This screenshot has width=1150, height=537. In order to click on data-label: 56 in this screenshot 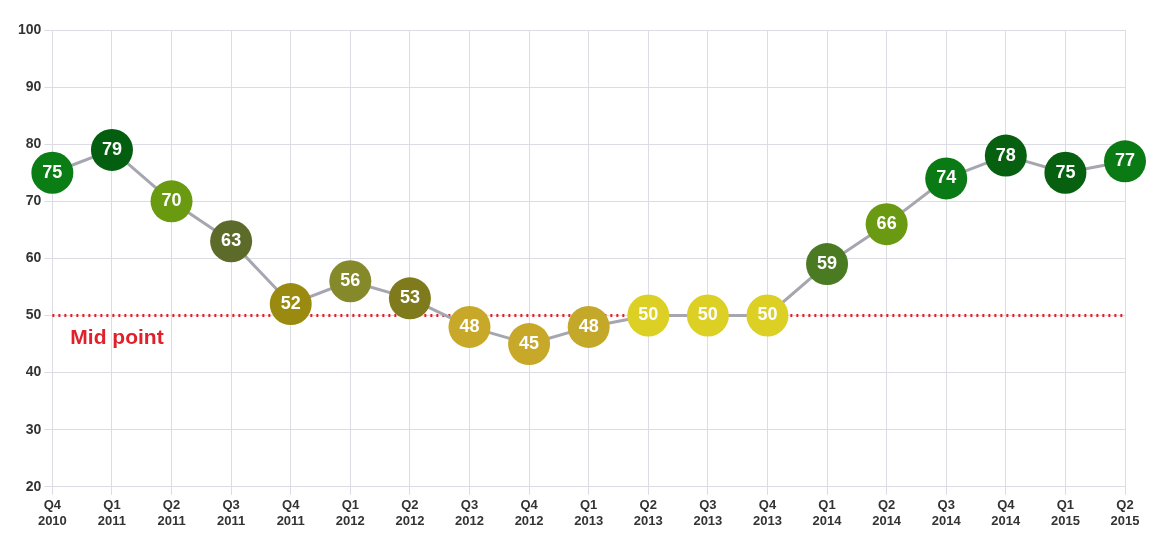, I will do `click(350, 280)`.